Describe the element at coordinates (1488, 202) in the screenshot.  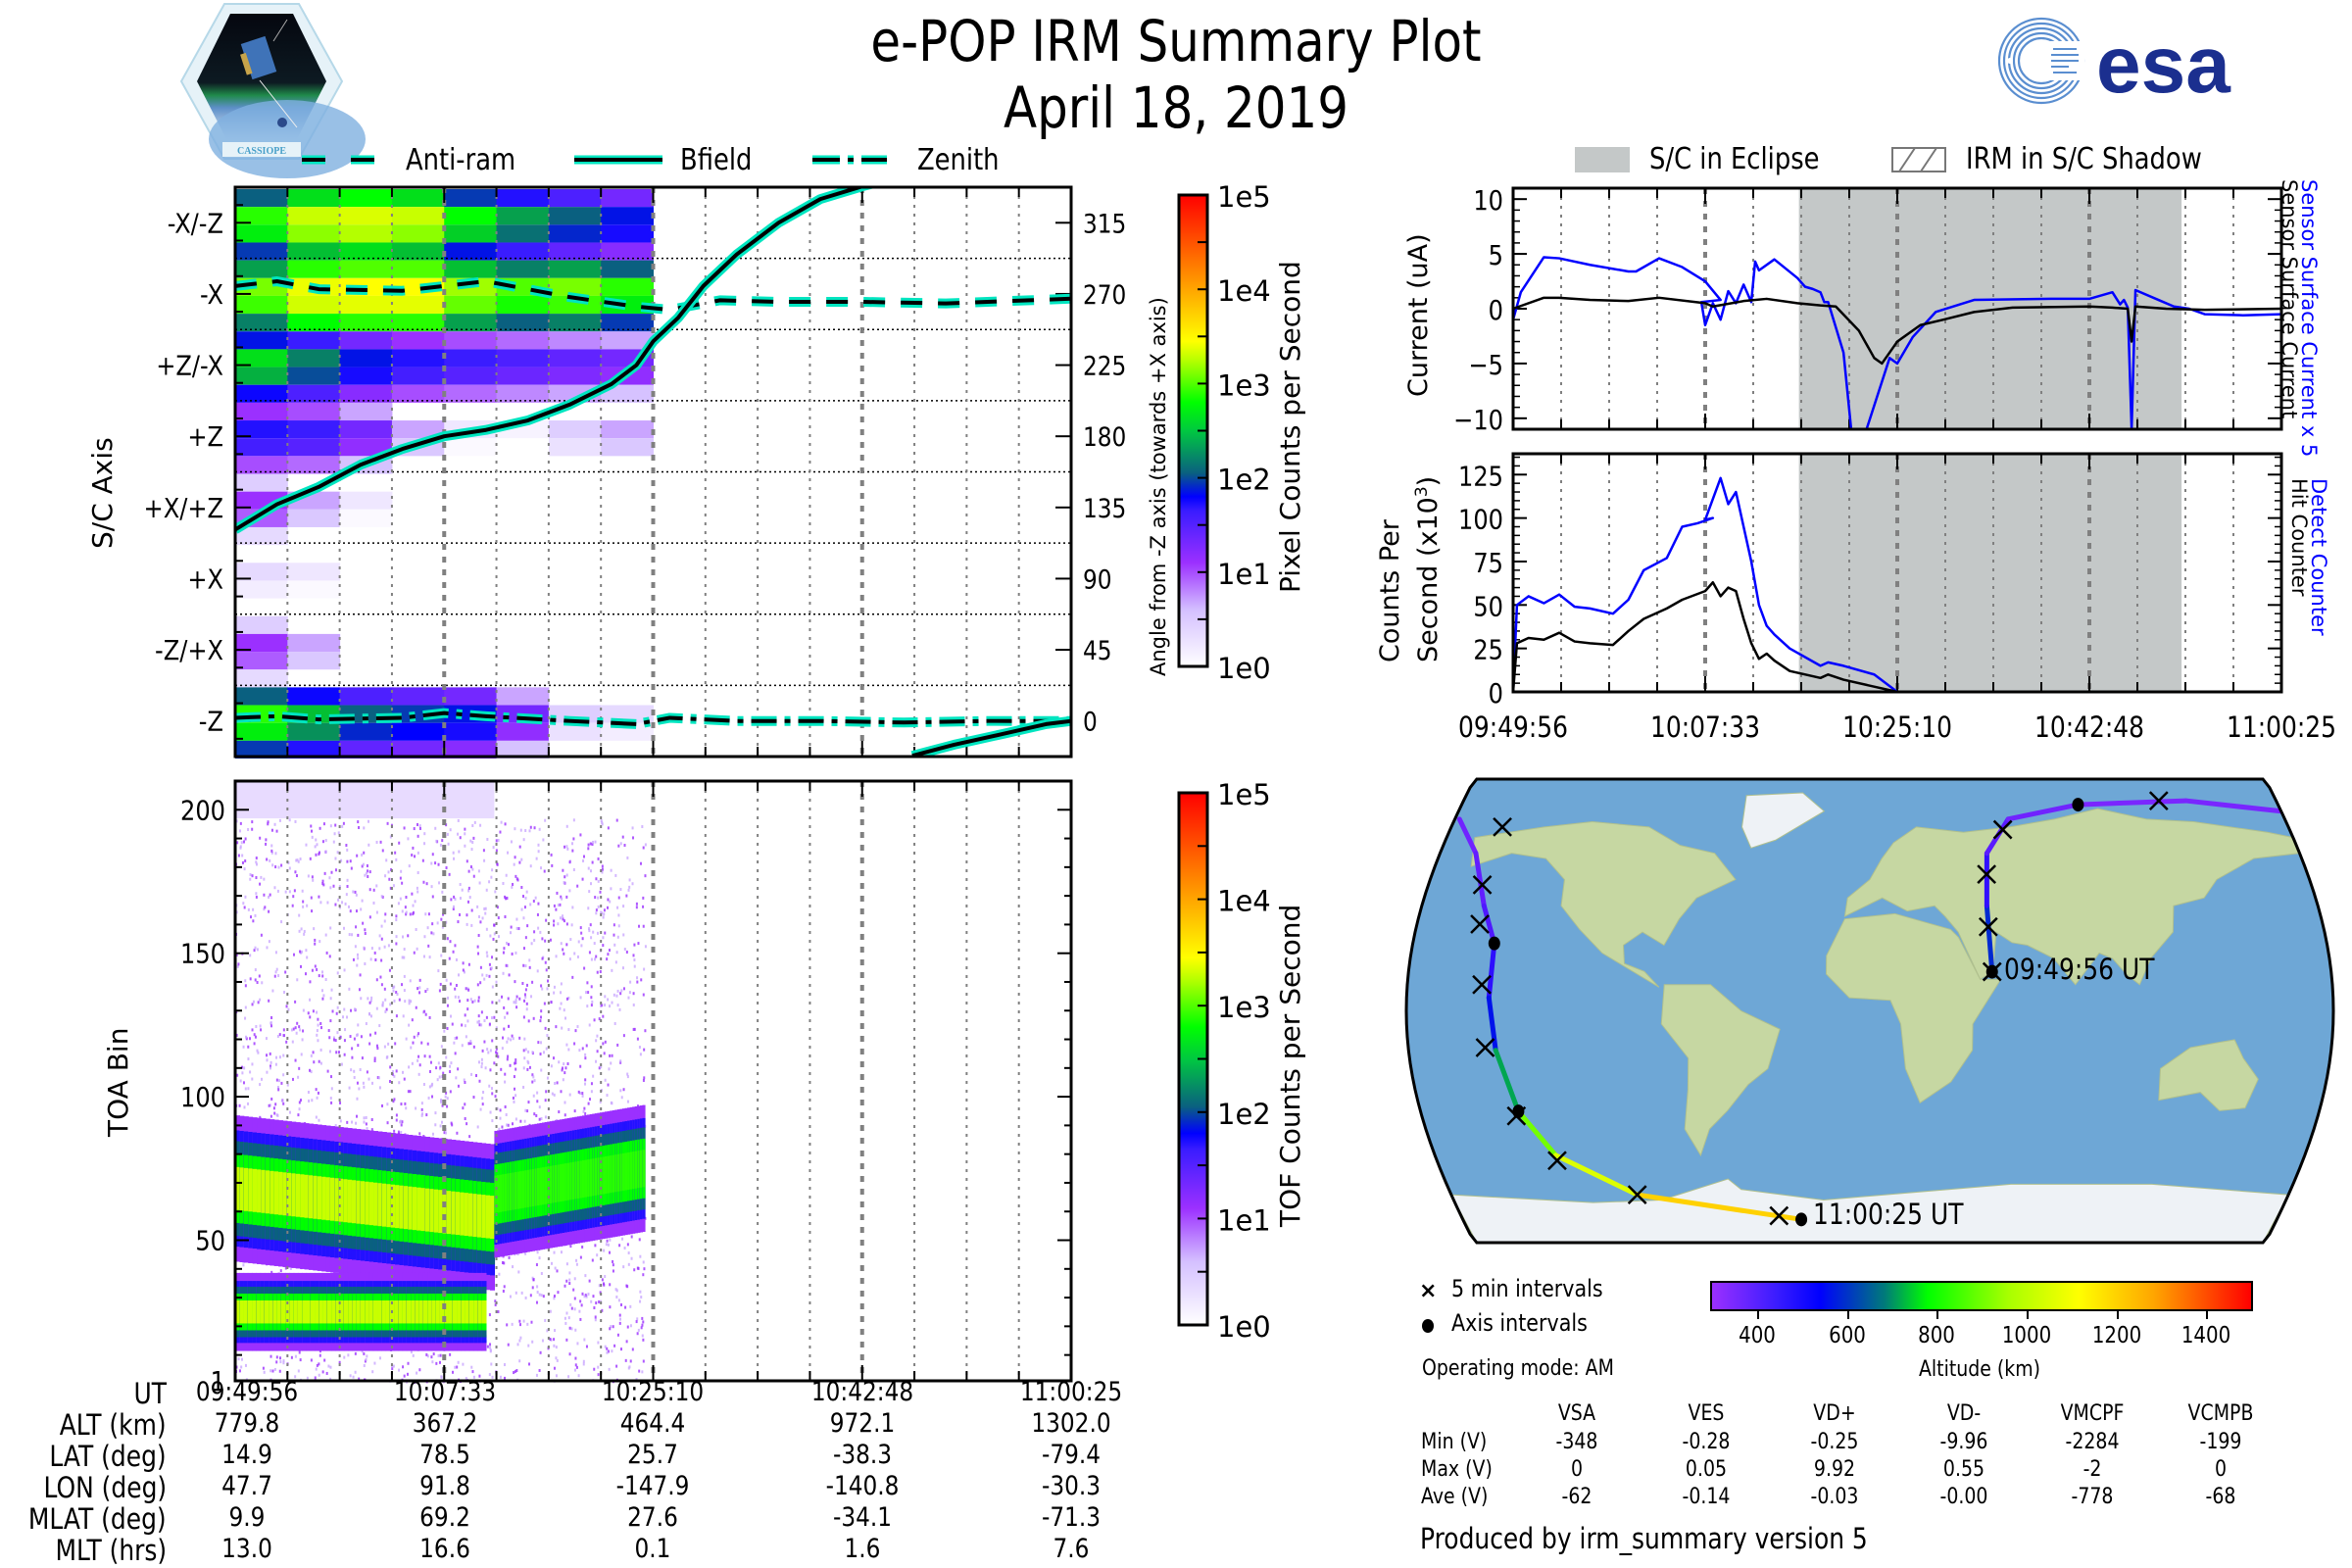
I see `current-y-tick-label: 10` at that location.